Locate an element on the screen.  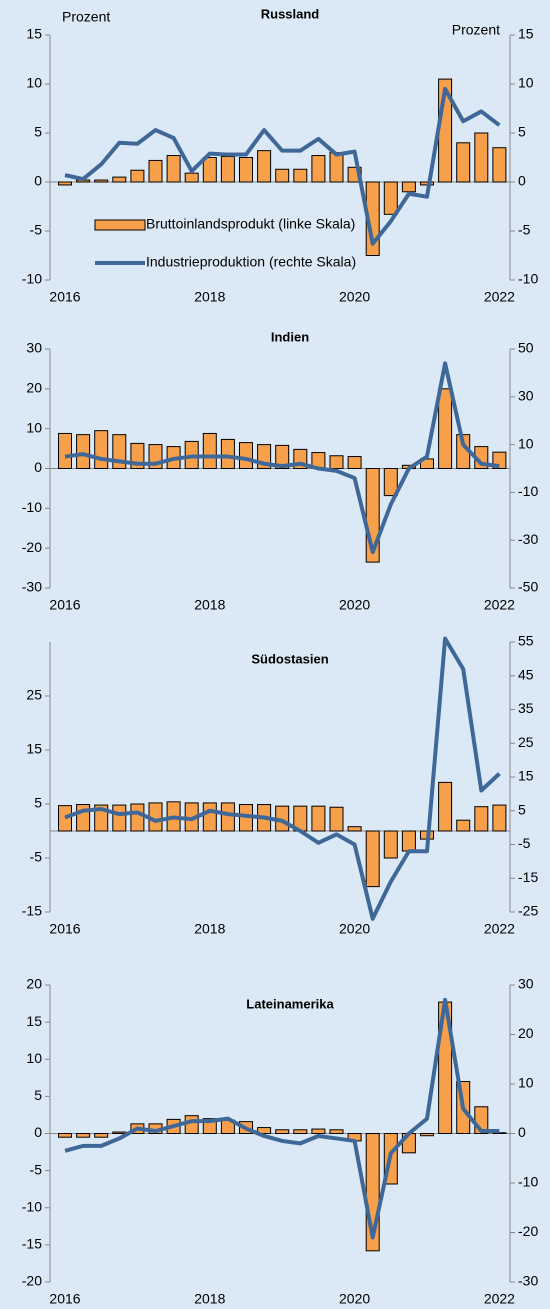
y2-tick-label: 35 is located at coordinates (526, 708).